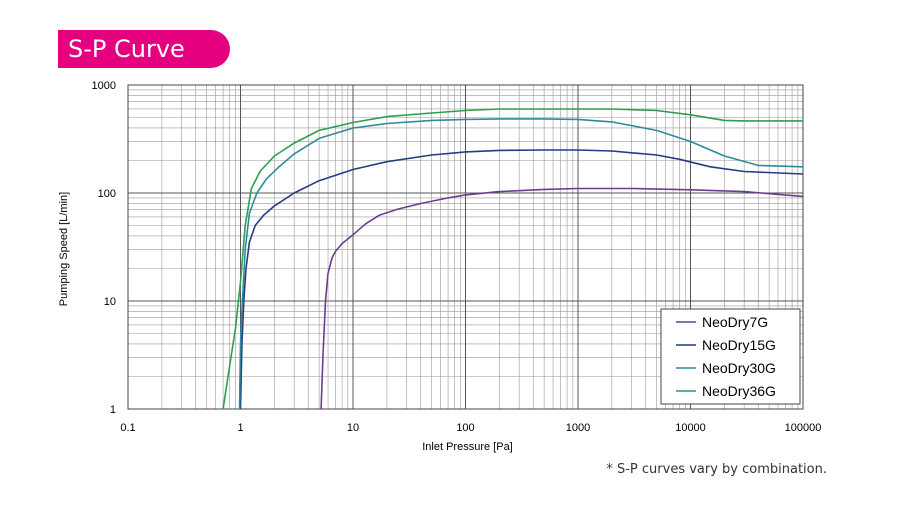 This screenshot has width=914, height=505. I want to click on legend: NeoDry7G NeoDry15G NeoDry30G NeoDry36G, so click(730, 356).